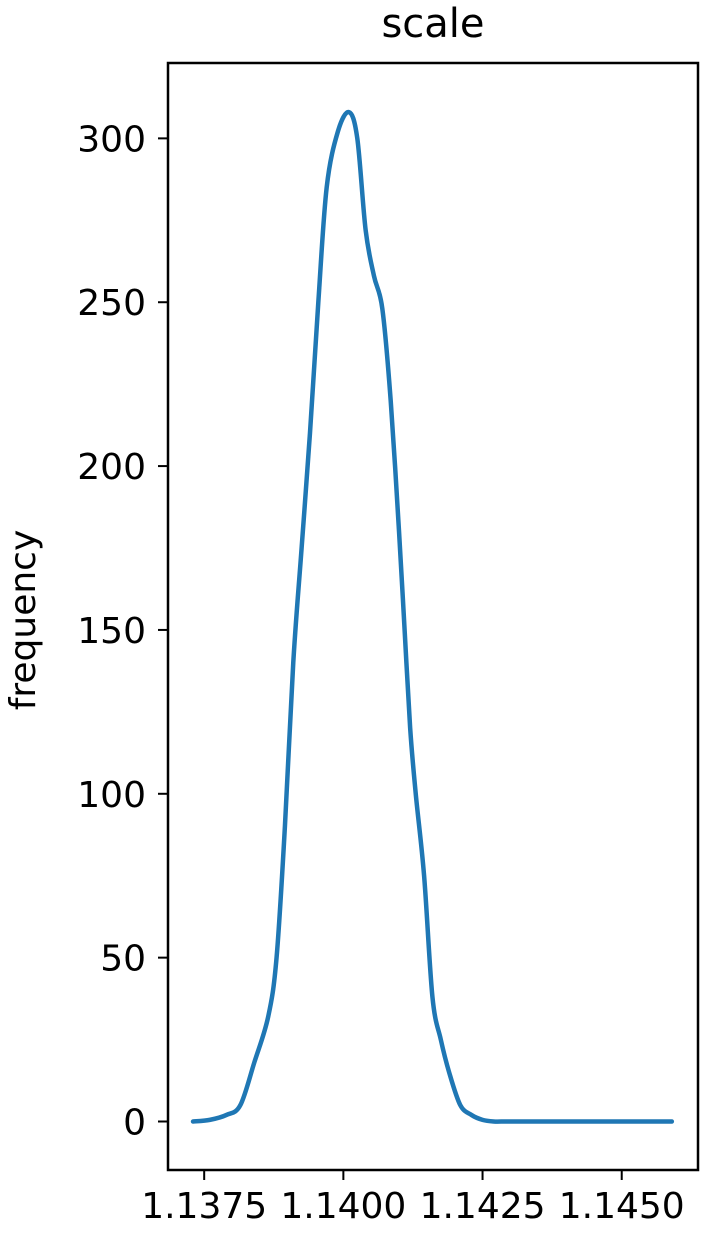  I want to click on y-tick-label: 0, so click(134, 1122).